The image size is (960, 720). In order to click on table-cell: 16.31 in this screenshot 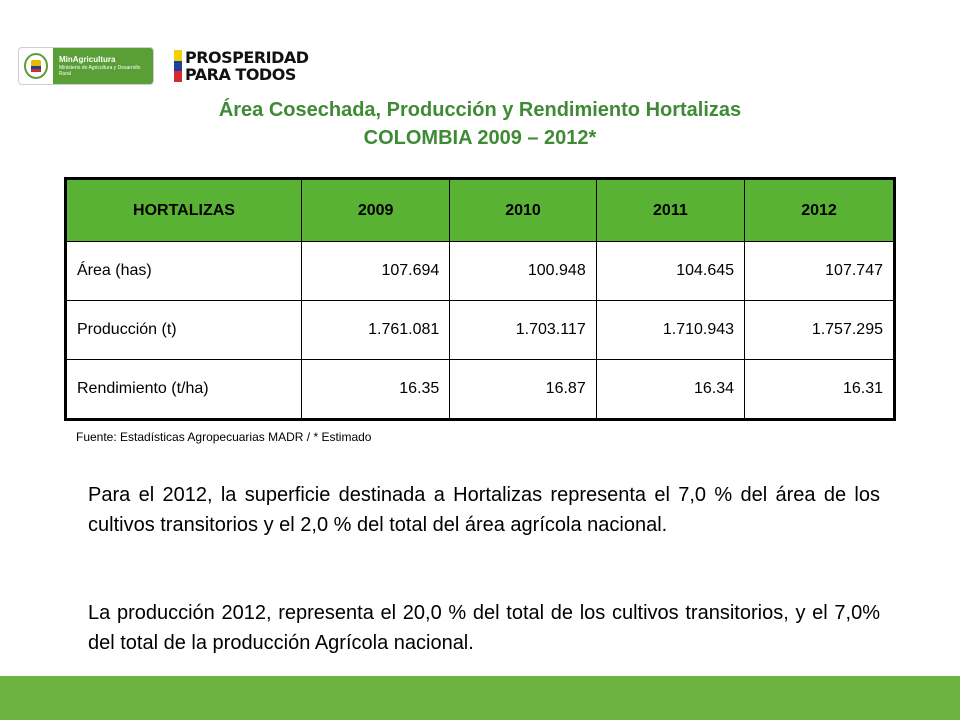, I will do `click(819, 389)`.